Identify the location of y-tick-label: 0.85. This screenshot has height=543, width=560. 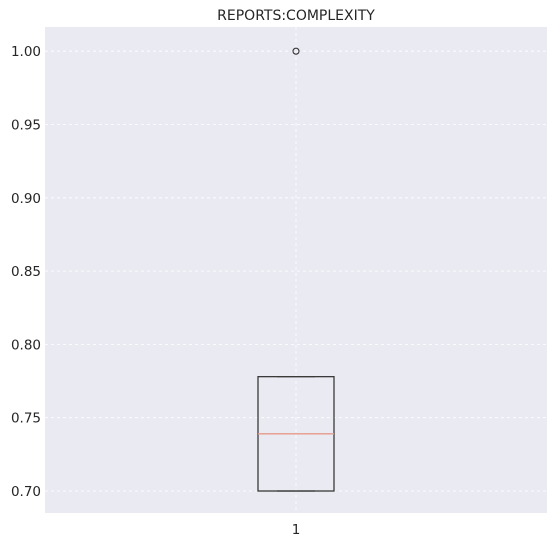
(26, 272).